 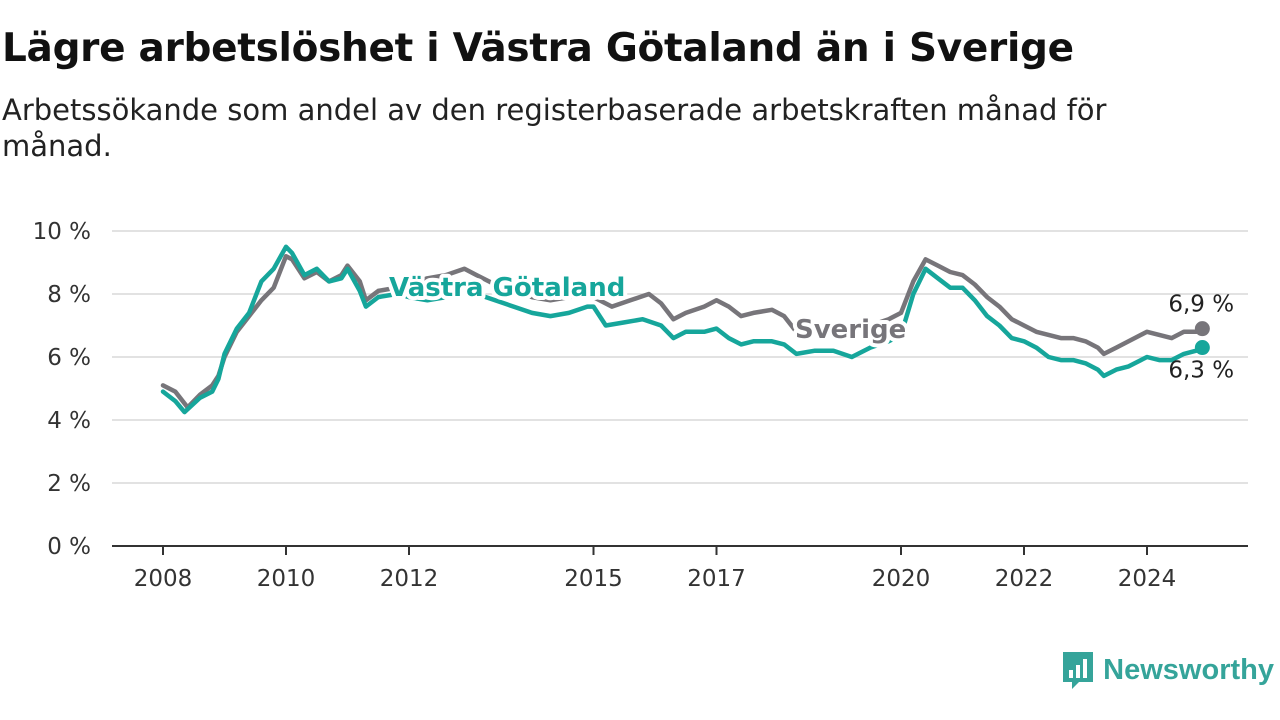 I want to click on series-label-vastra-gotaland: Västra Götaland, so click(x=507, y=288).